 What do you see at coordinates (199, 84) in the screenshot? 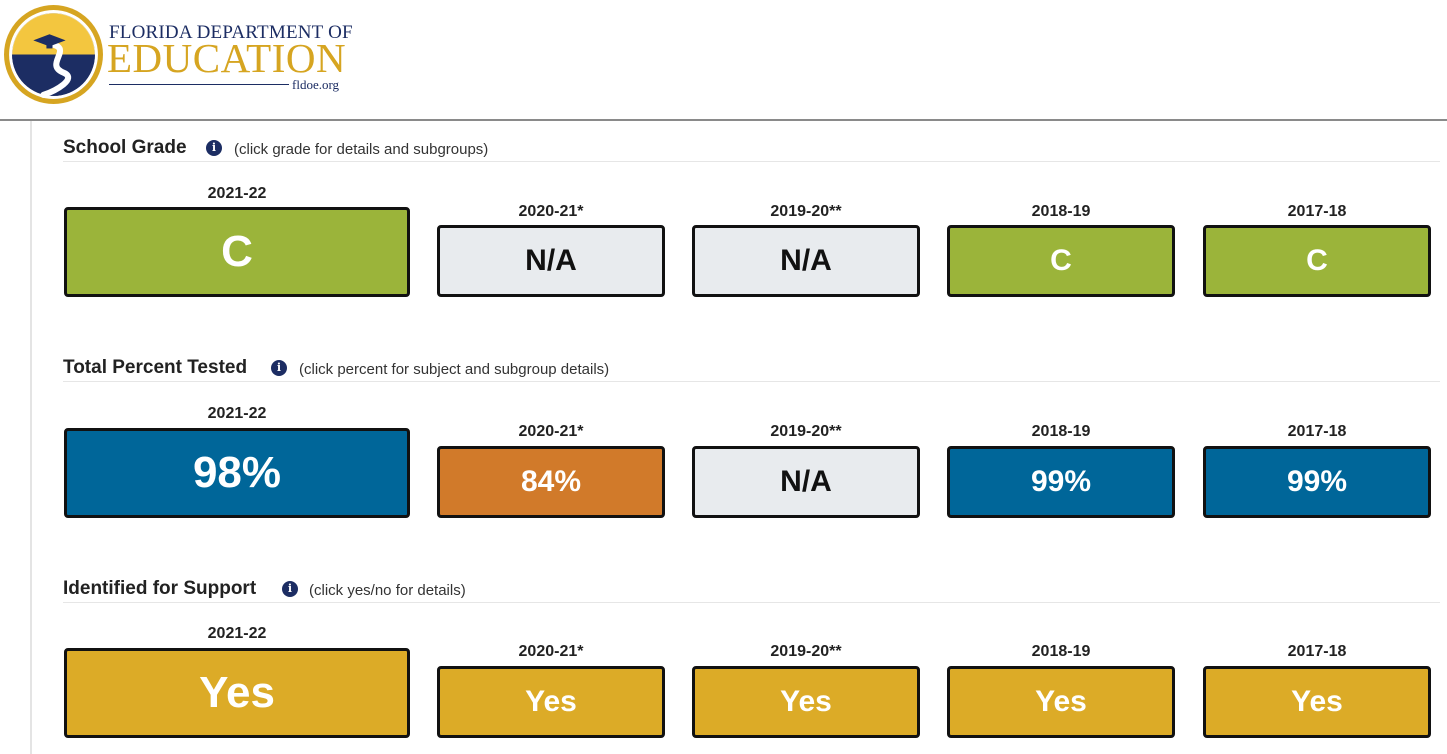
I see `logo-divider` at bounding box center [199, 84].